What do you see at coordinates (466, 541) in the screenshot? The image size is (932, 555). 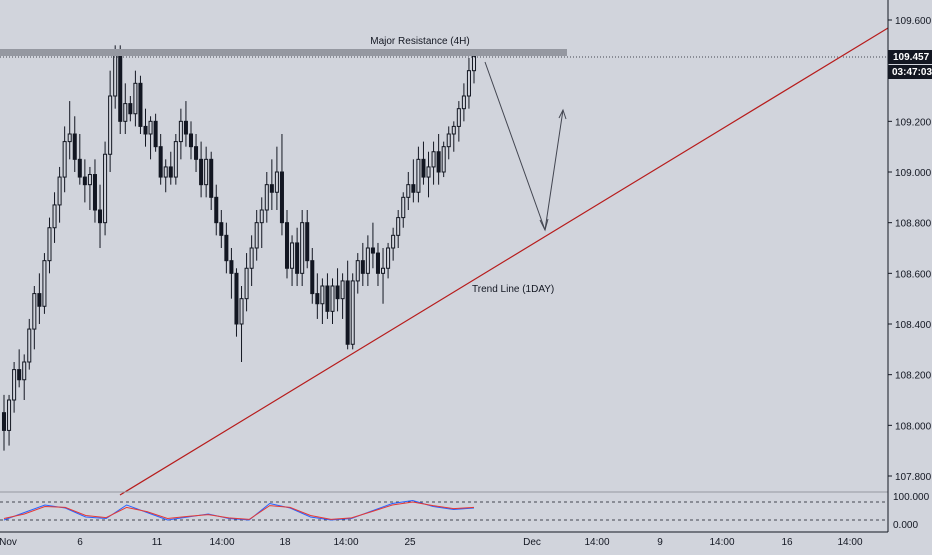 I see `time-axis` at bounding box center [466, 541].